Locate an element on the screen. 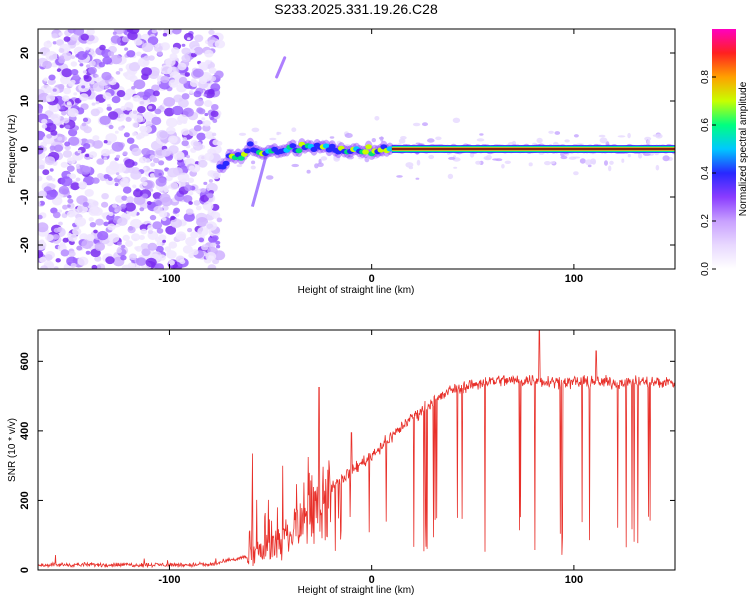 This screenshot has width=750, height=600. x-tick-label: 100 is located at coordinates (574, 279).